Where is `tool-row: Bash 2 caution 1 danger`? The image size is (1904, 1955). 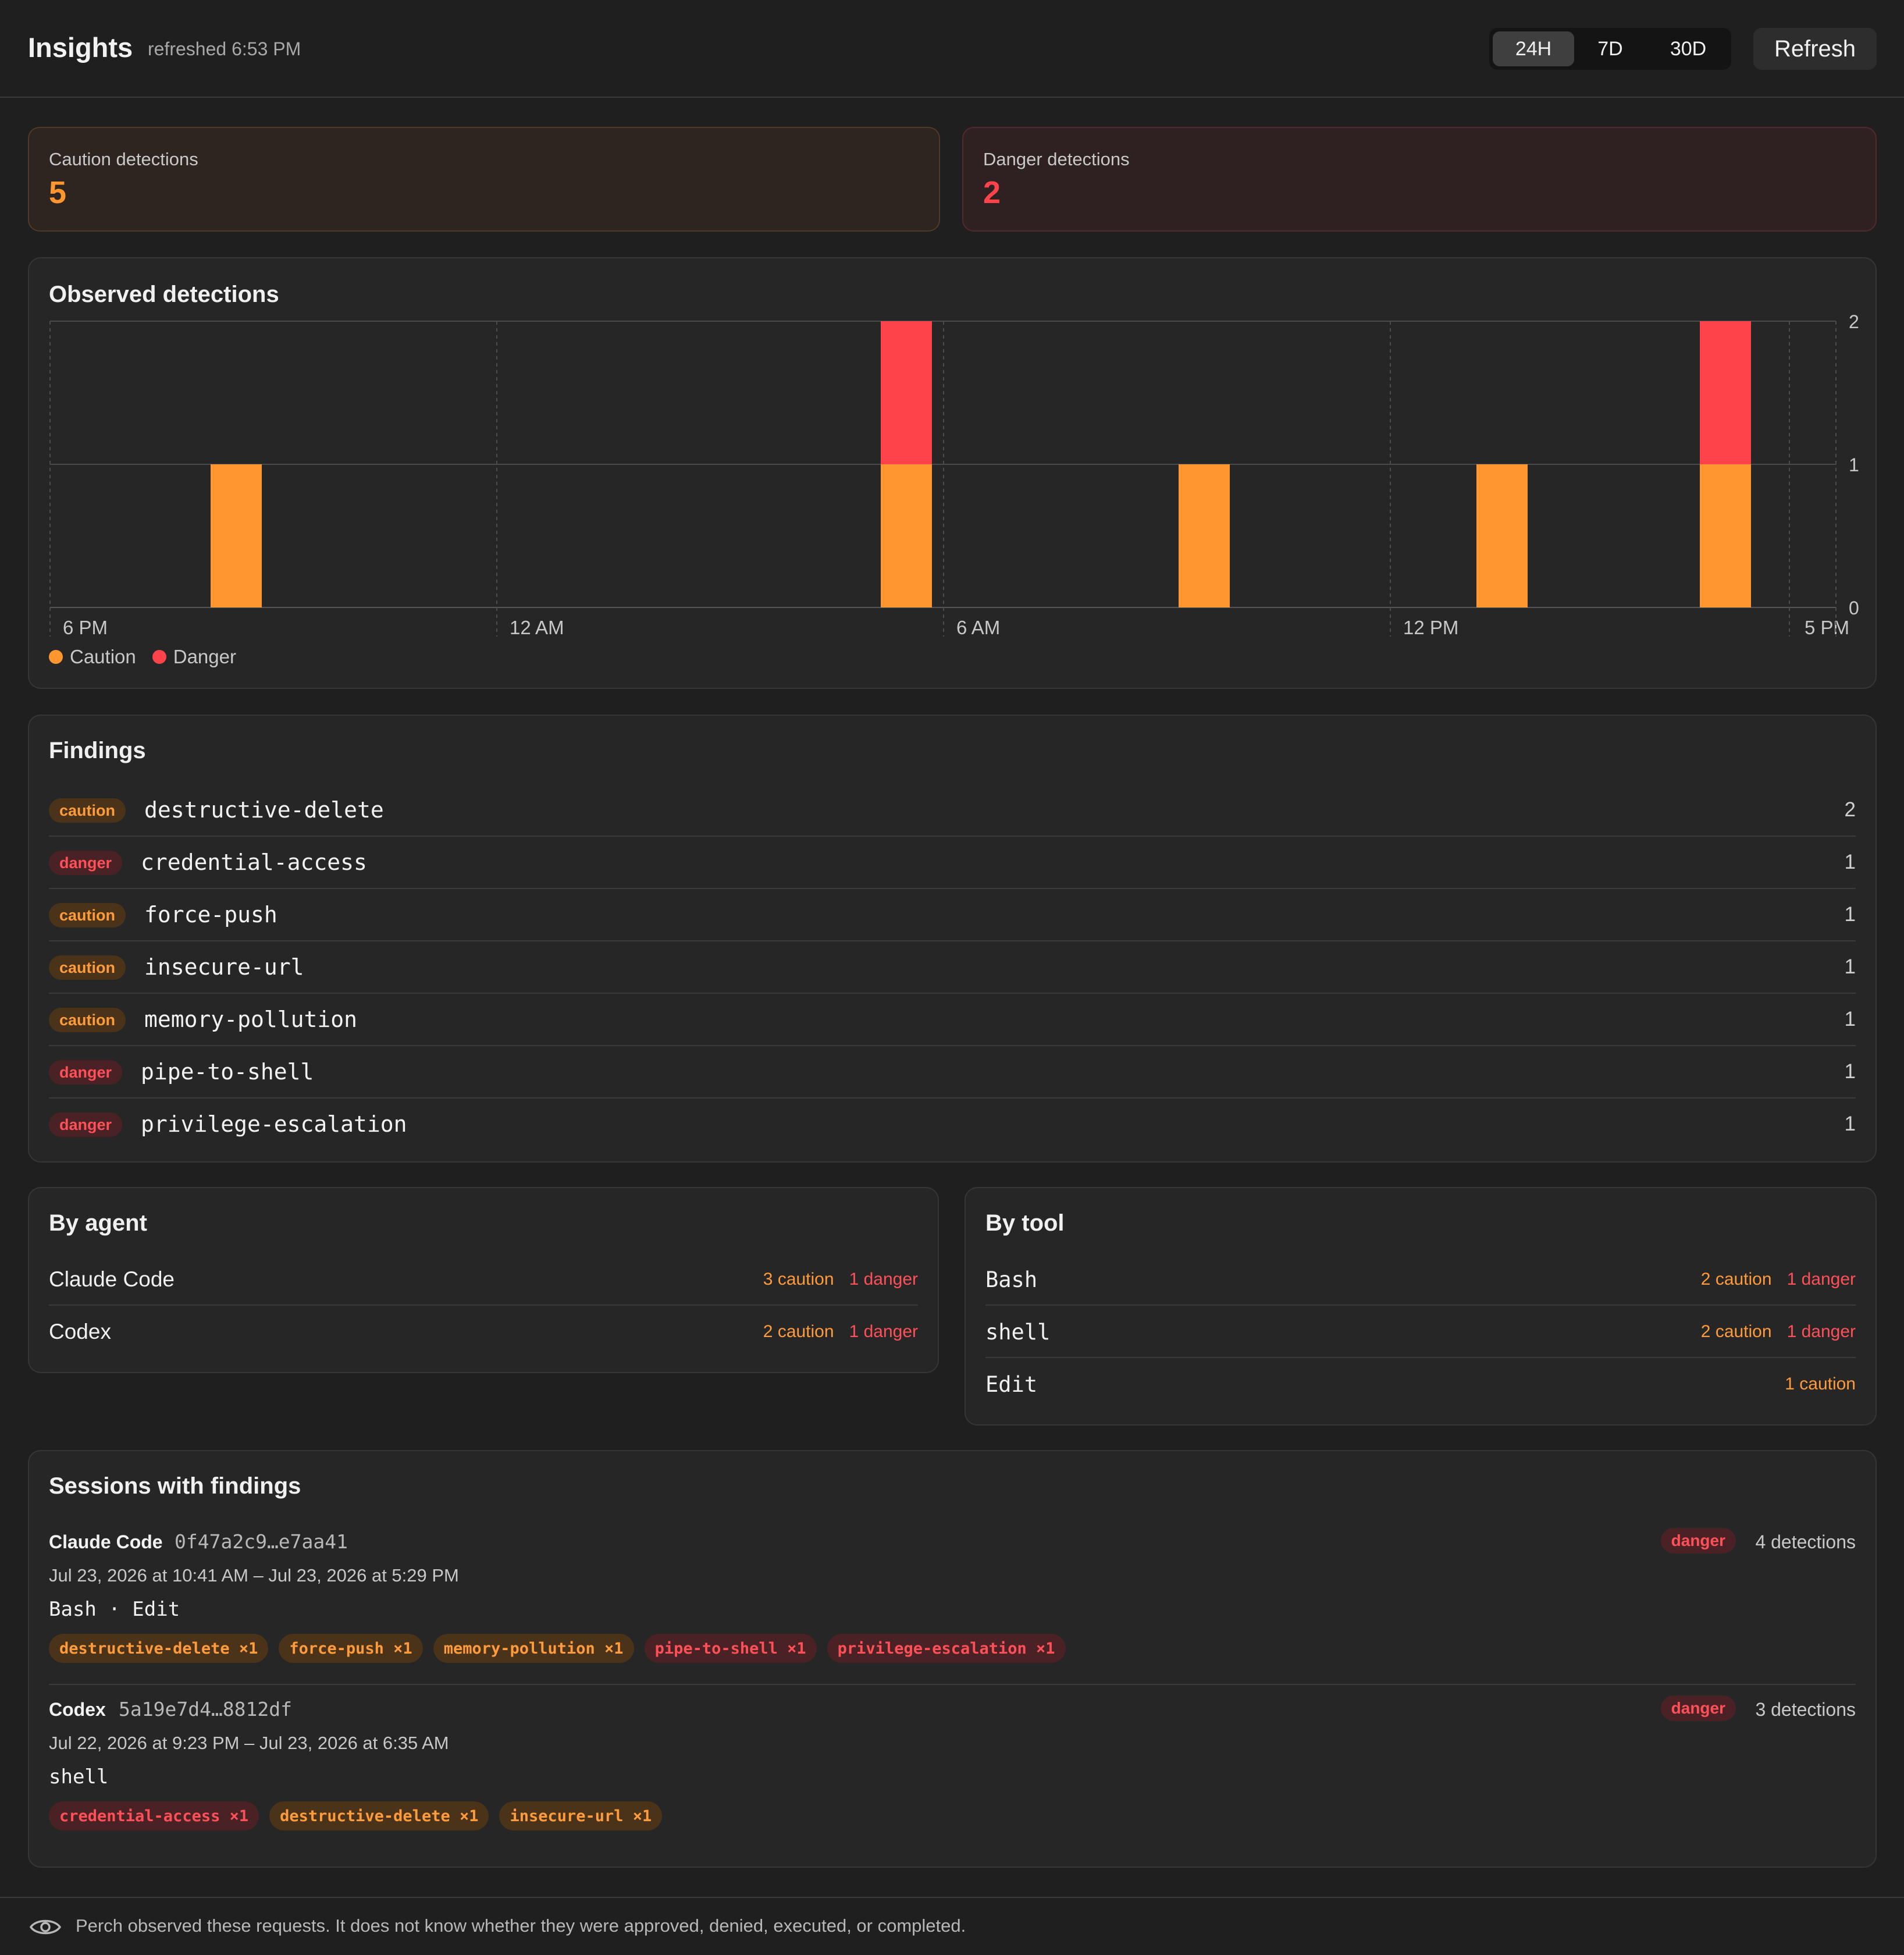
tool-row: Bash 2 caution 1 danger is located at coordinates (1420, 1280).